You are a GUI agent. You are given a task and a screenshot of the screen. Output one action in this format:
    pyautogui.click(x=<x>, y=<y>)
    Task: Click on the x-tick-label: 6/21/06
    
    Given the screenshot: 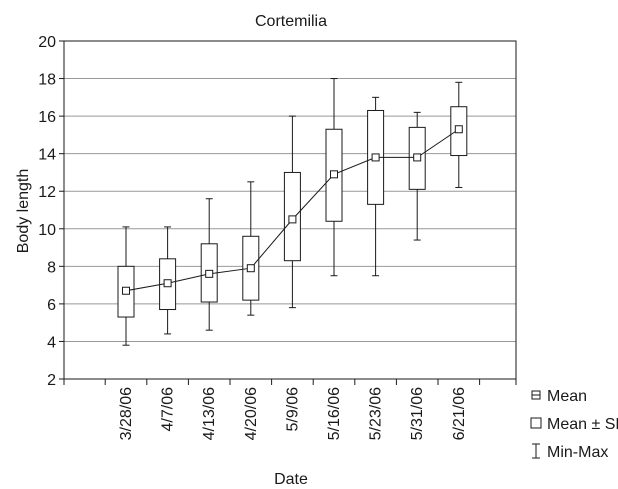 What is the action you would take?
    pyautogui.click(x=459, y=413)
    